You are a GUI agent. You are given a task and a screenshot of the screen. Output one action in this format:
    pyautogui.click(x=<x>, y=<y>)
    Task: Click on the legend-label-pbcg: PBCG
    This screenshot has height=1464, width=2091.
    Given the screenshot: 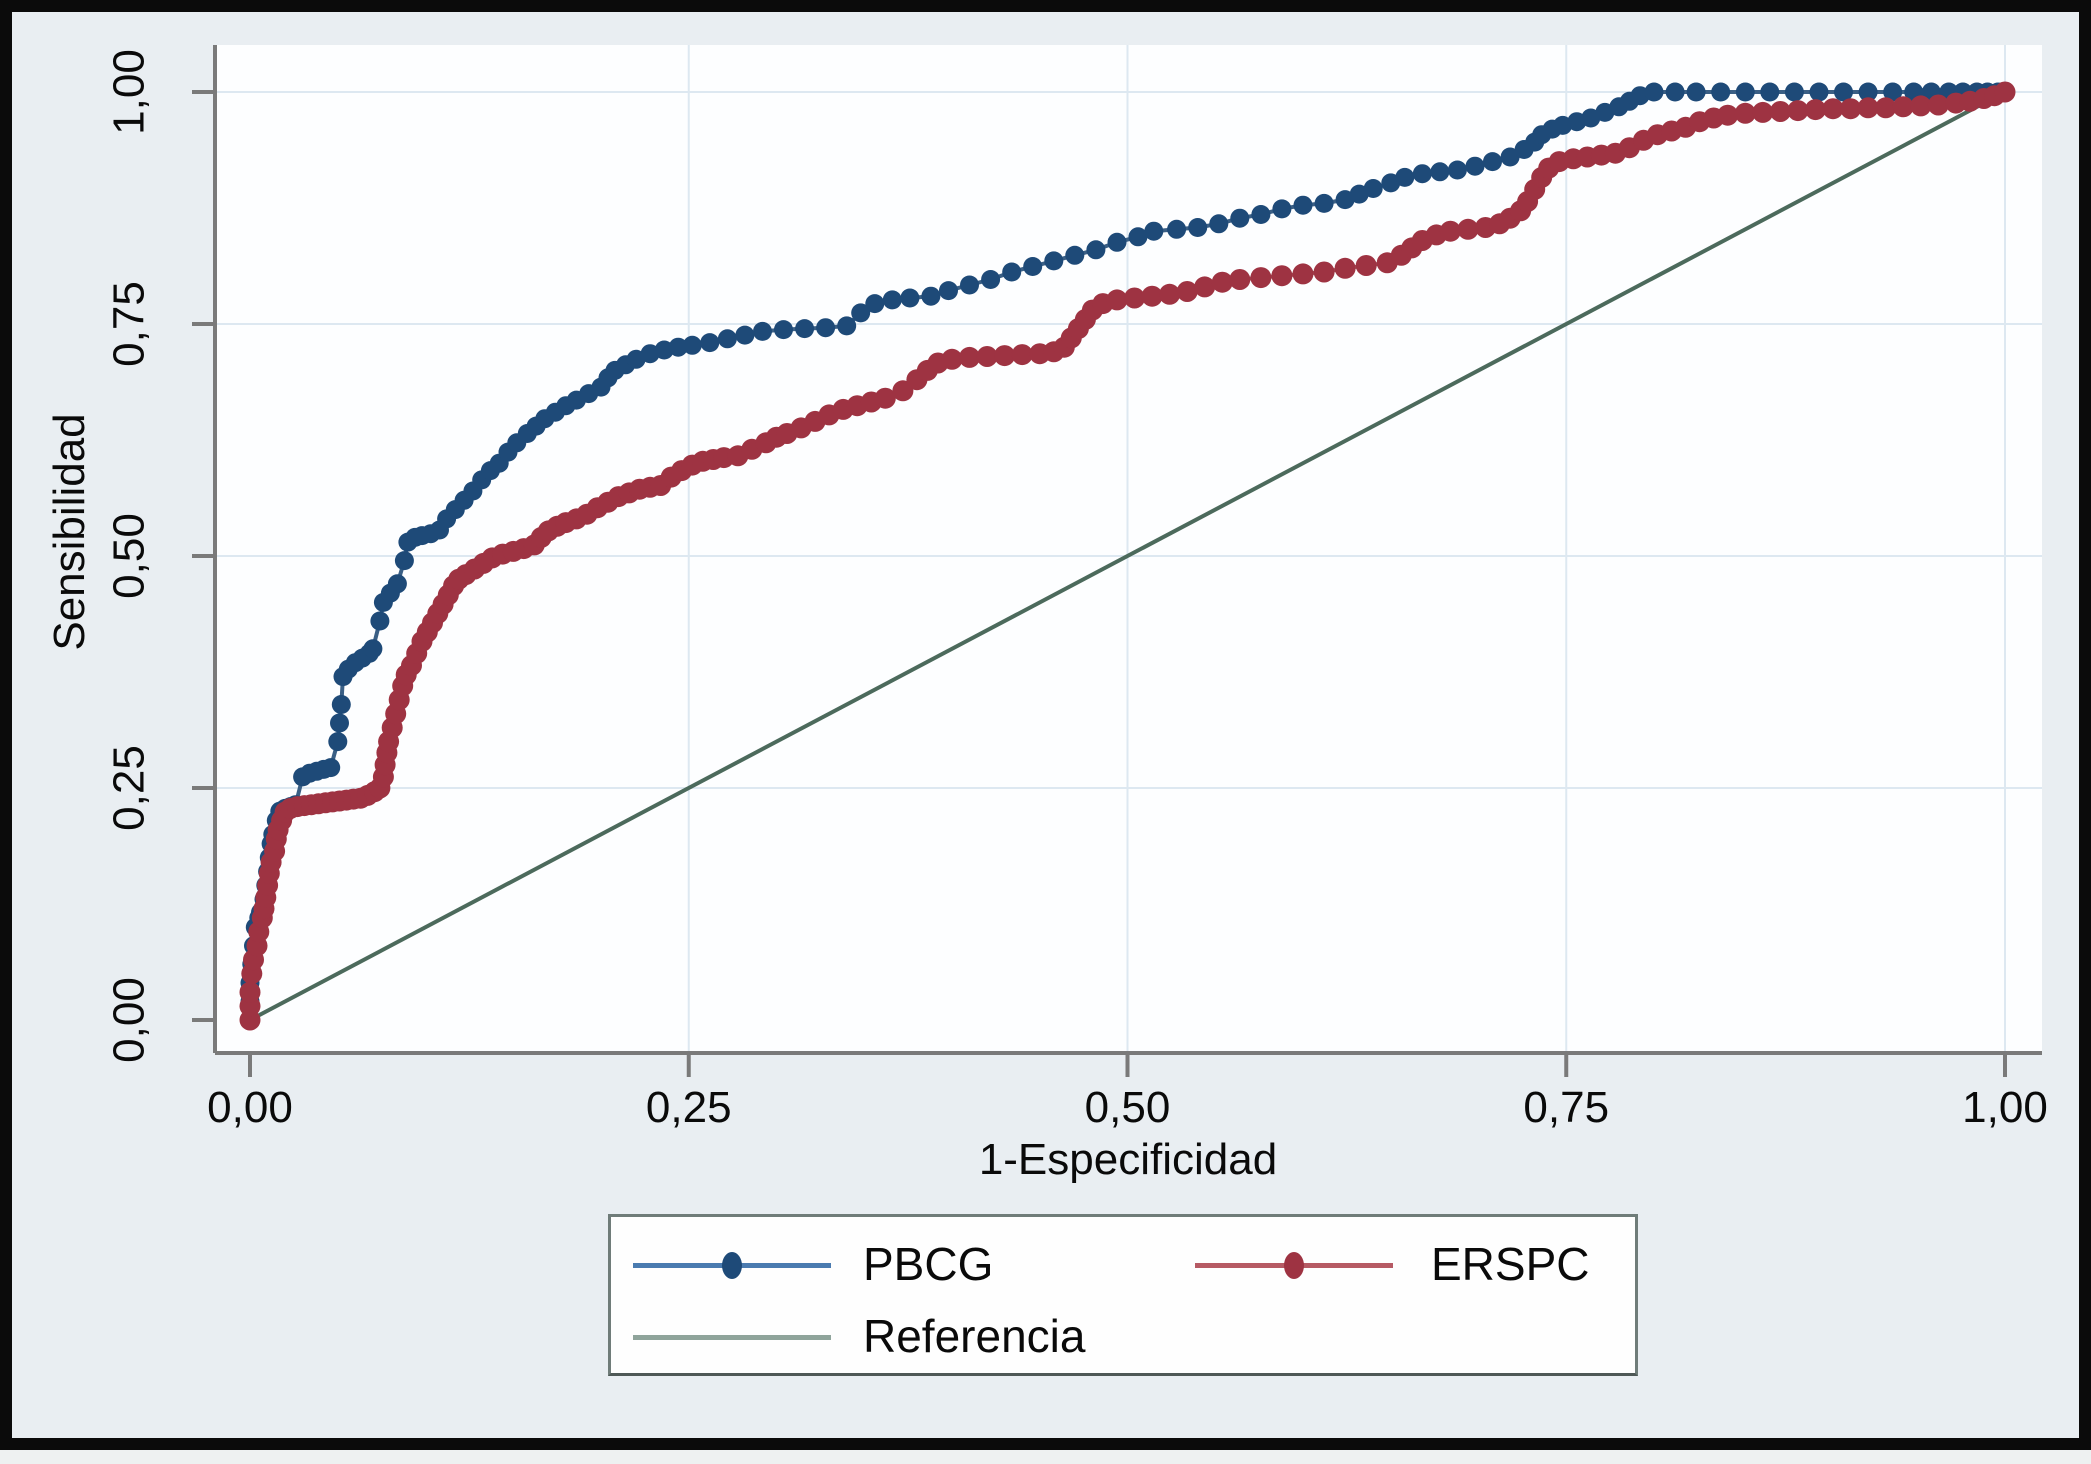 What is the action you would take?
    pyautogui.click(x=928, y=1264)
    